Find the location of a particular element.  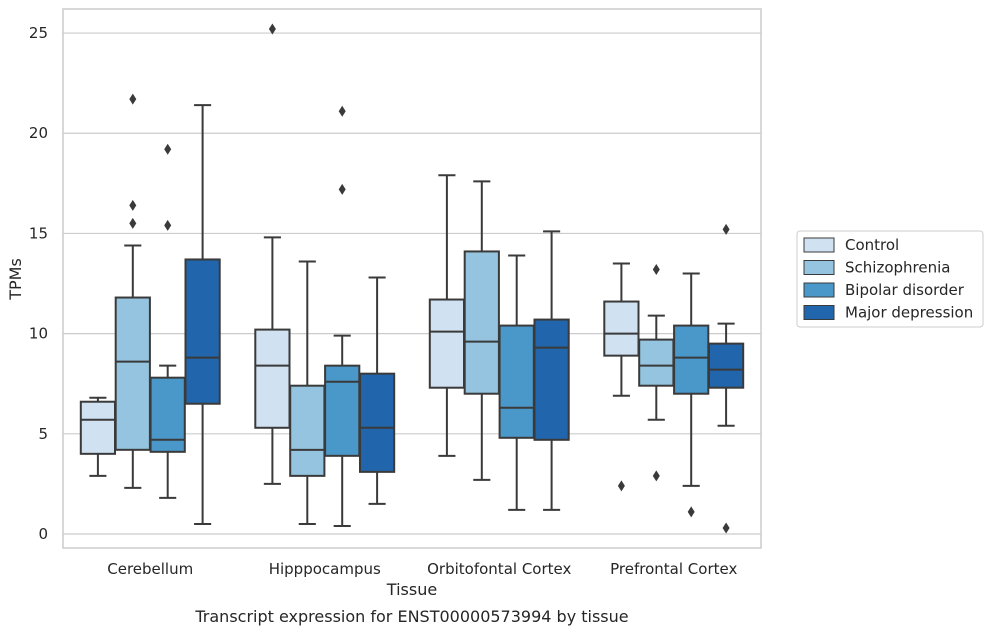

y-axis-label: TPMs is located at coordinates (15, 279).